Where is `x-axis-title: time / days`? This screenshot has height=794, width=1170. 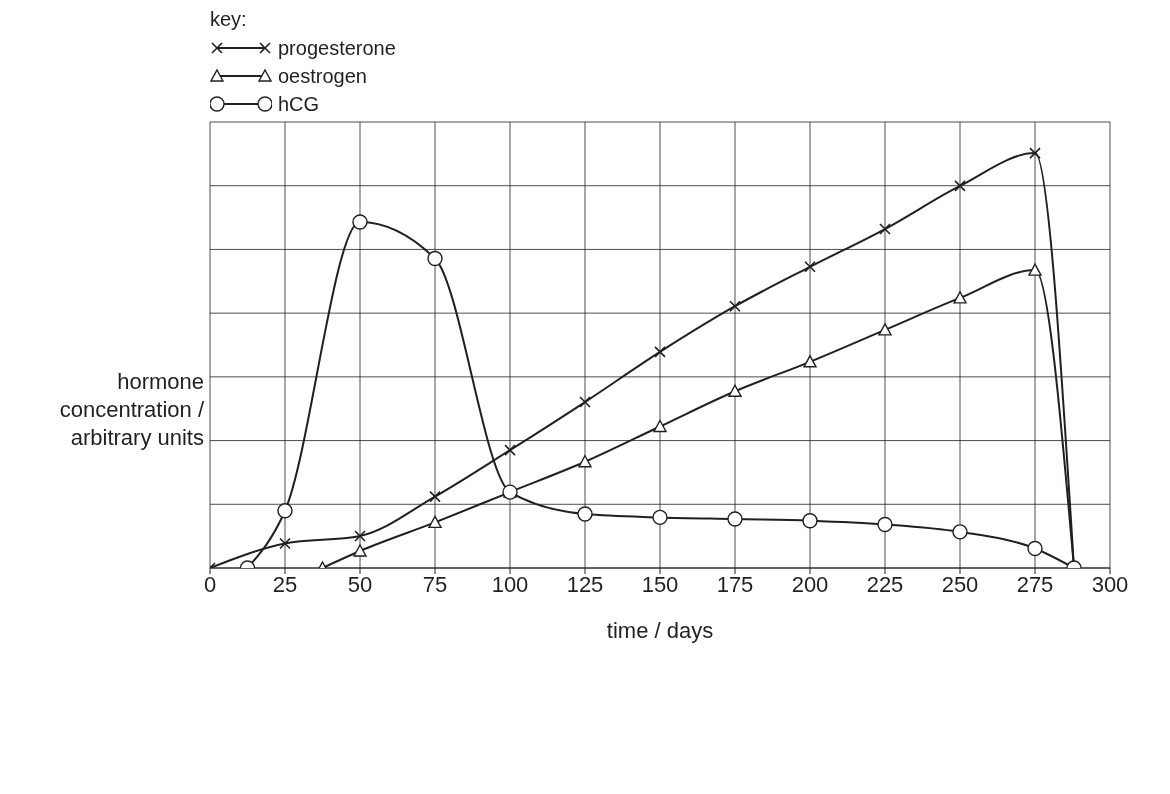
x-axis-title: time / days is located at coordinates (660, 630).